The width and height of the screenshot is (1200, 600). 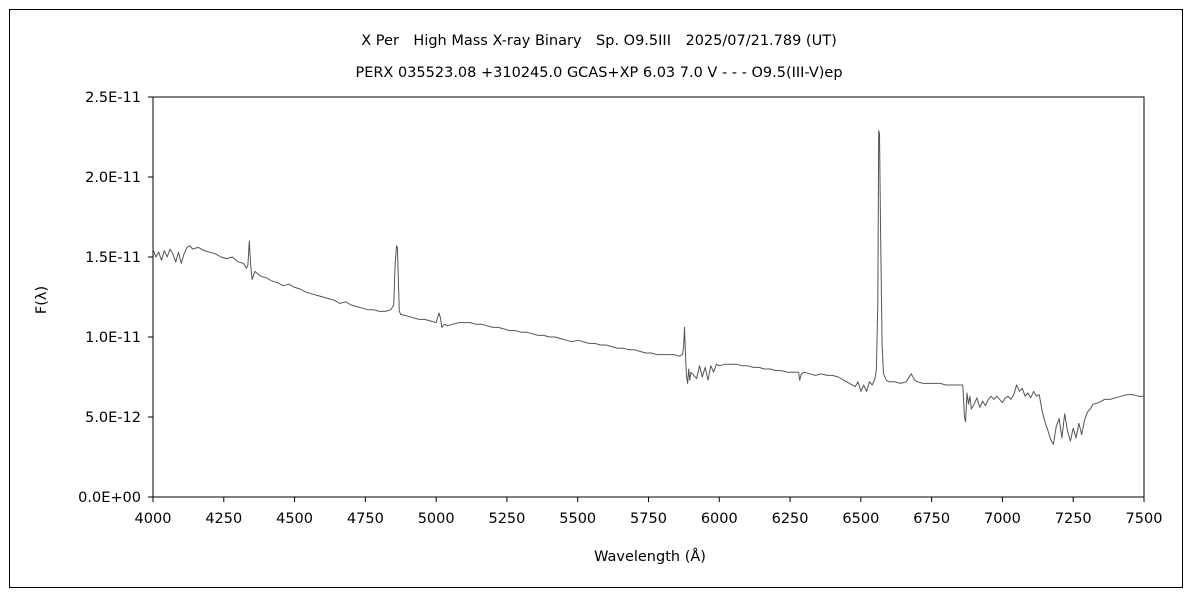 What do you see at coordinates (577, 519) in the screenshot?
I see `x-tick-label: 5500` at bounding box center [577, 519].